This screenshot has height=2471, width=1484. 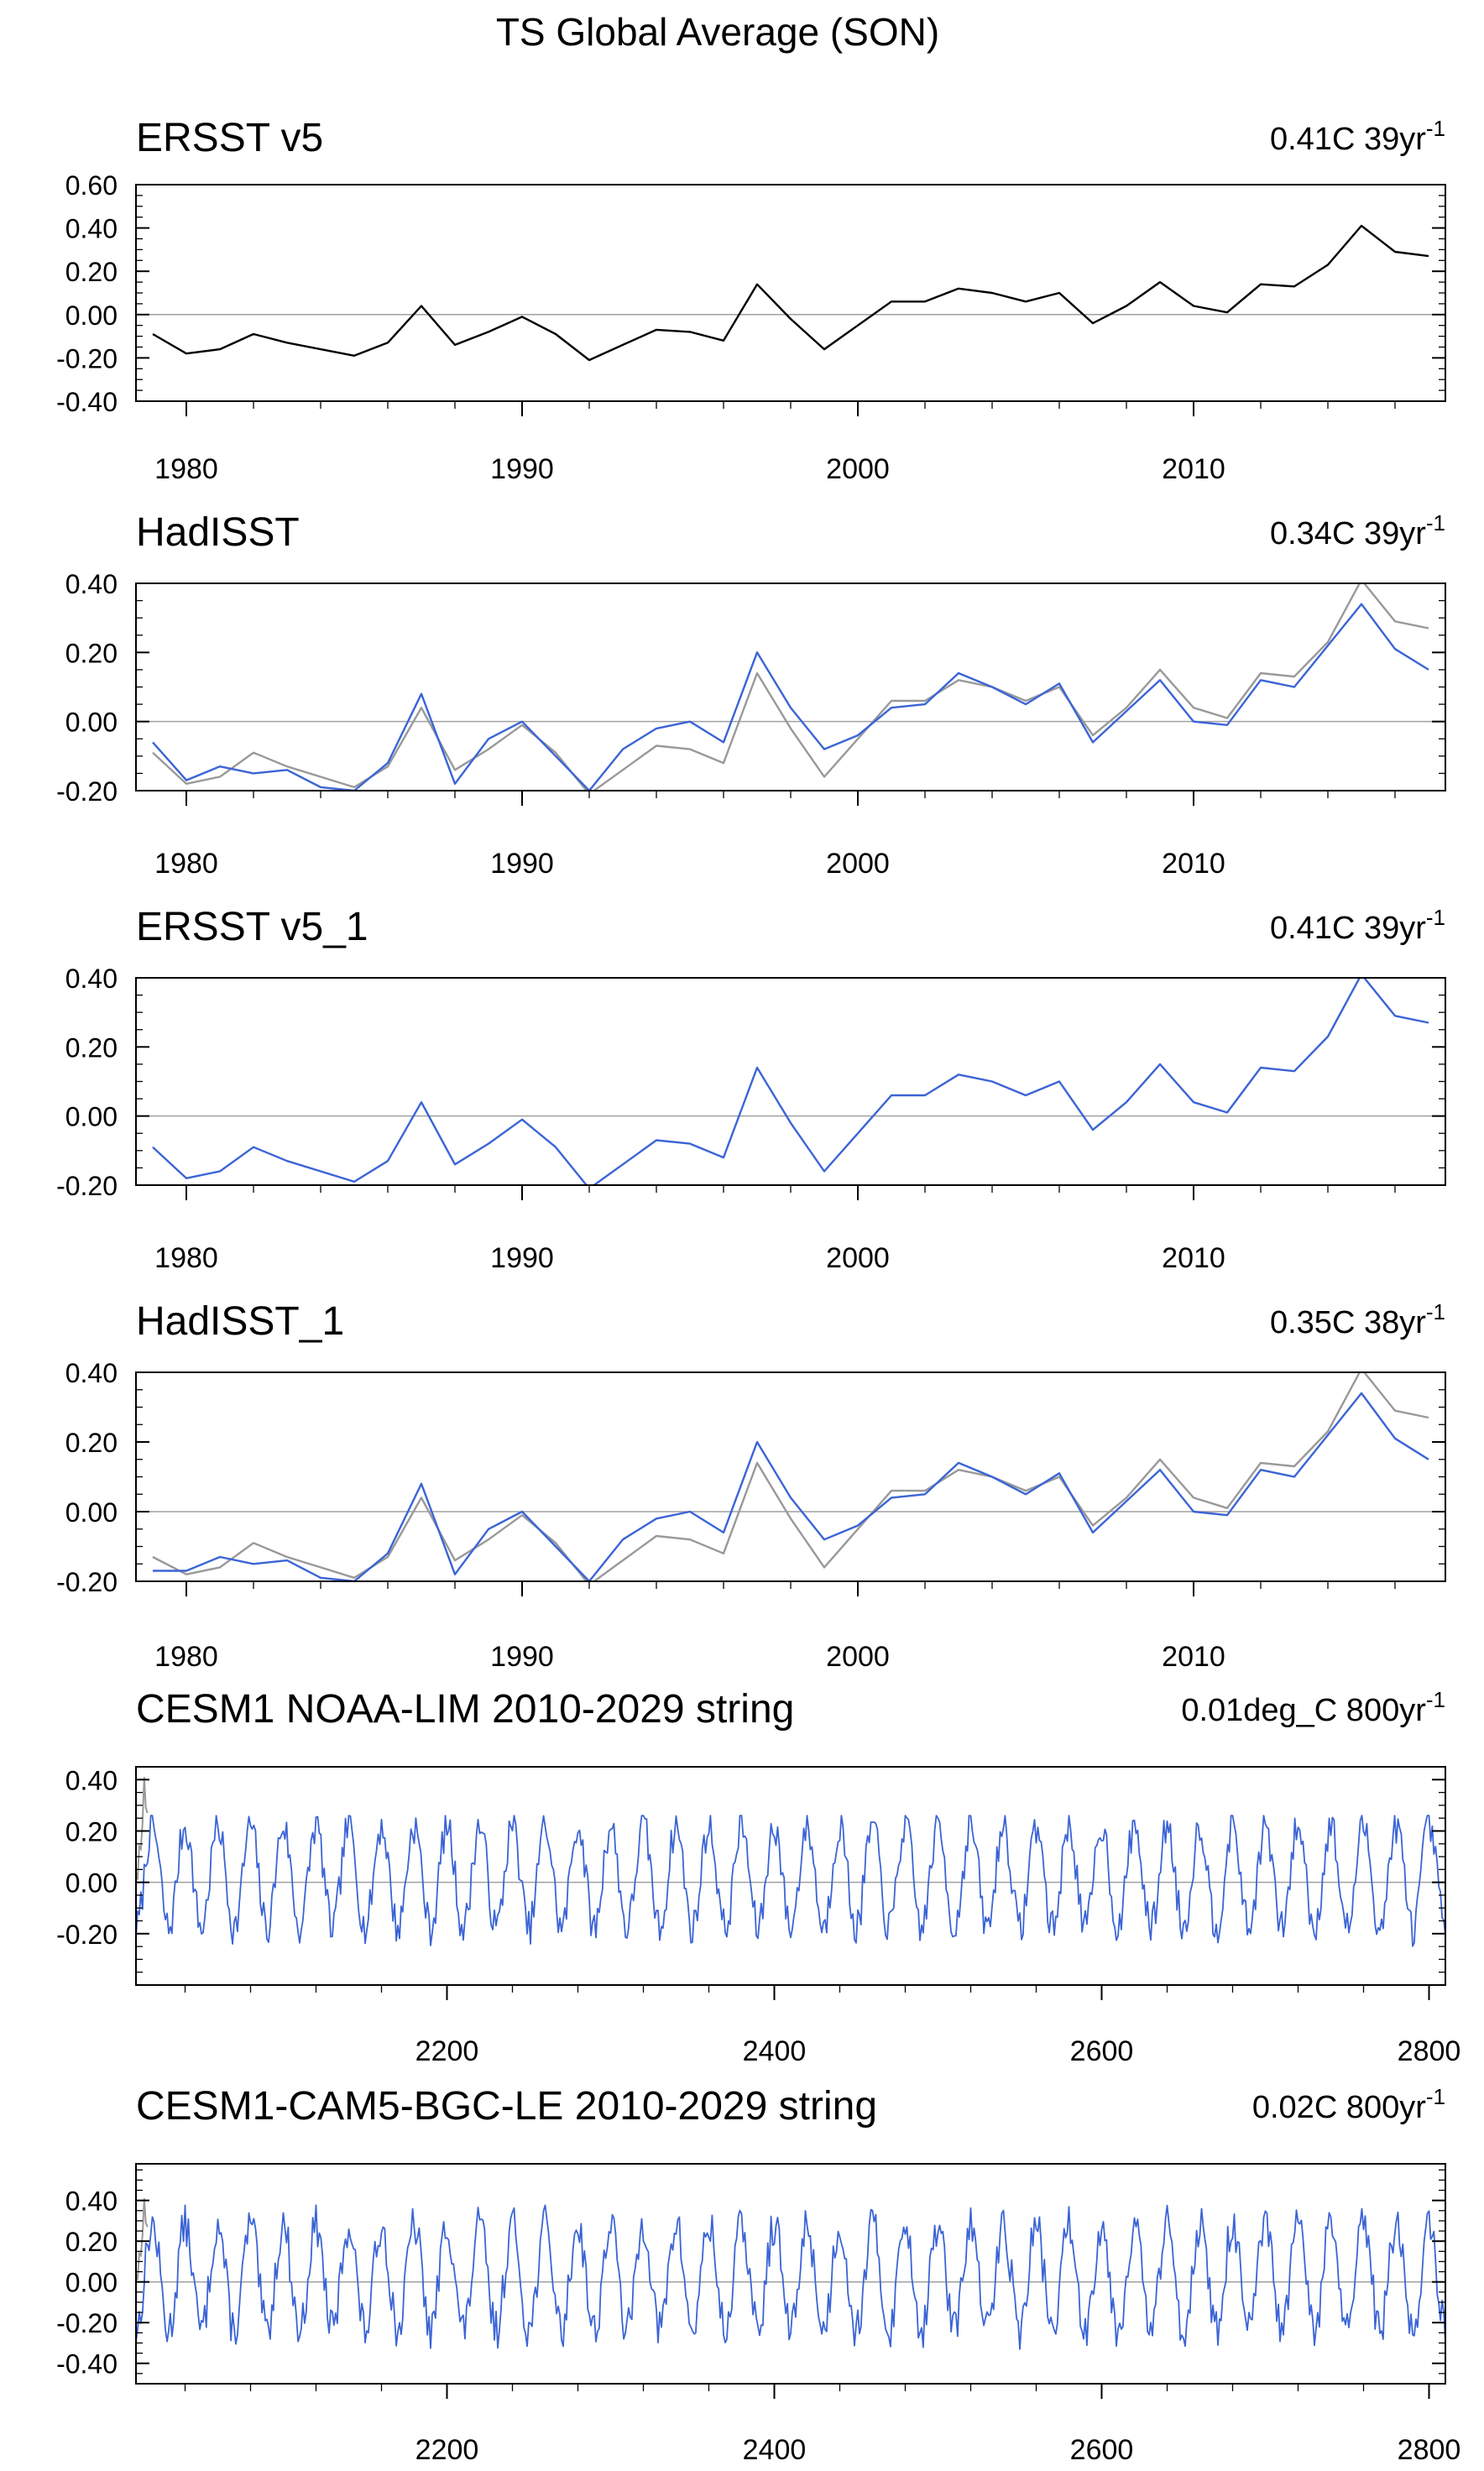 What do you see at coordinates (252, 927) in the screenshot?
I see `panel-title: ERSST v5_1` at bounding box center [252, 927].